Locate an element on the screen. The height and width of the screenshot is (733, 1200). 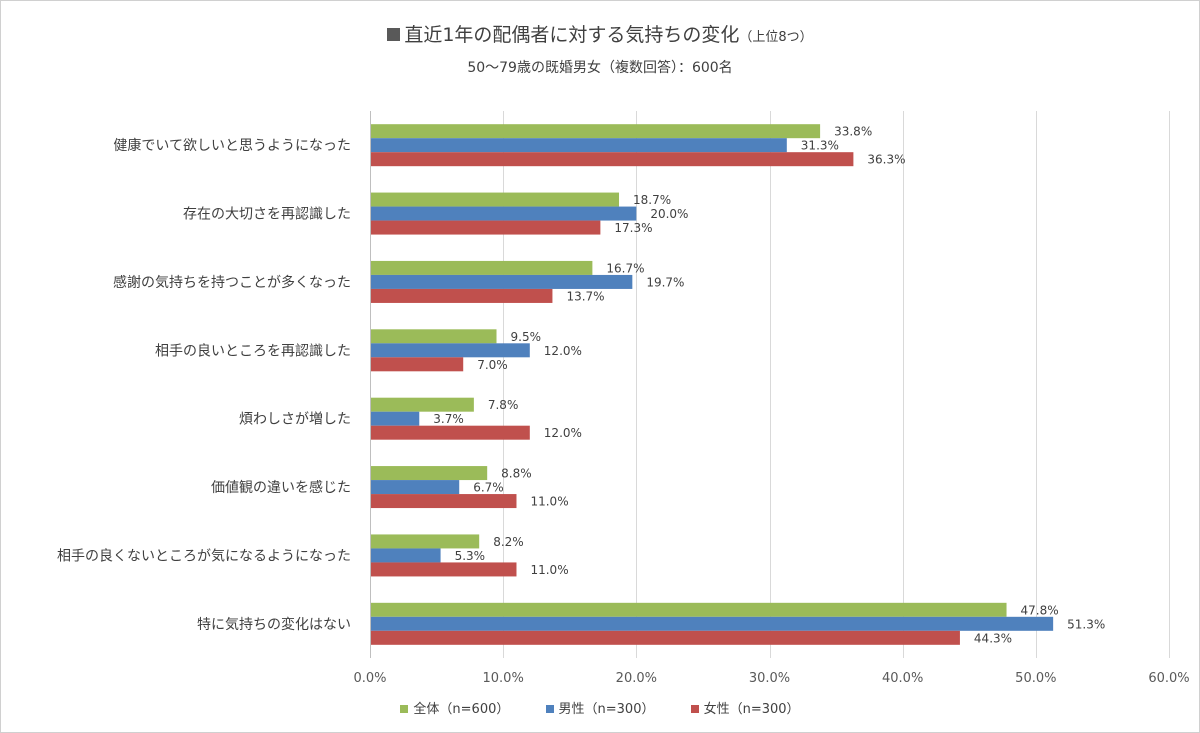
data-label: 7.0% is located at coordinates (492, 365).